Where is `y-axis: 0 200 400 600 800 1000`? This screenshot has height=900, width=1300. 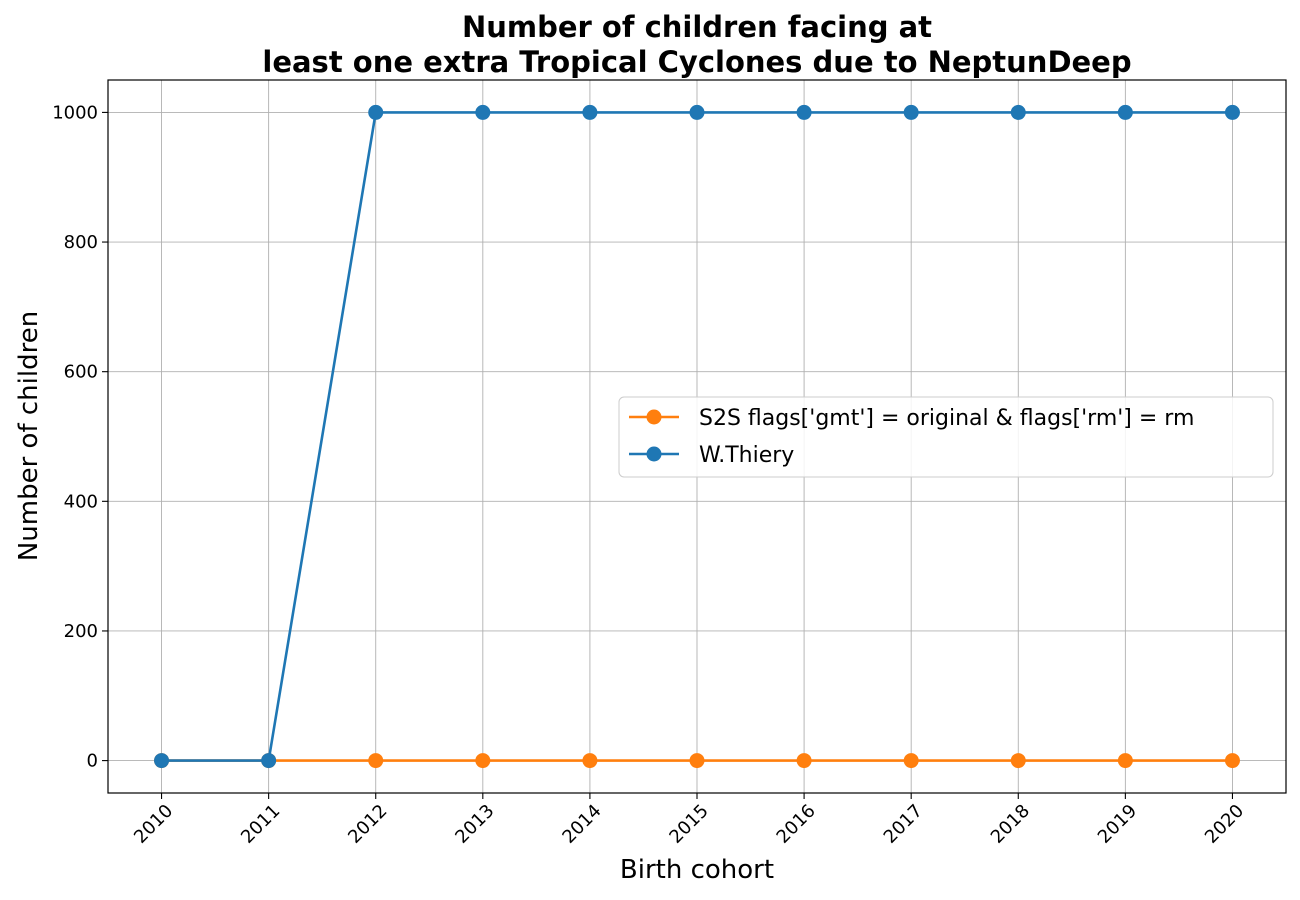 y-axis: 0 200 400 600 800 1000 is located at coordinates (80, 437).